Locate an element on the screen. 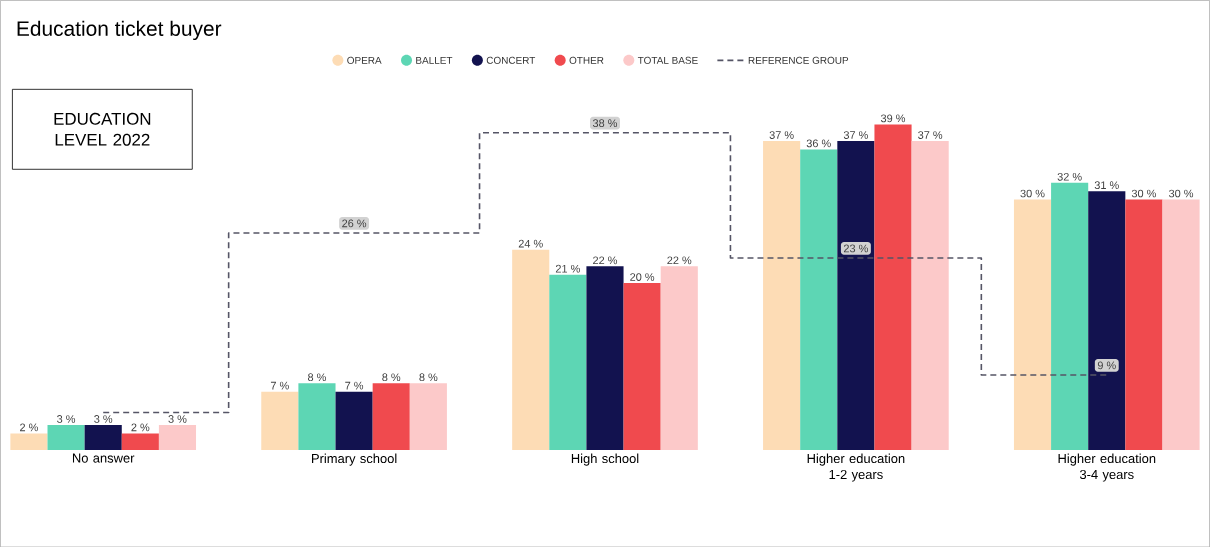  data-label: 38 % is located at coordinates (605, 123).